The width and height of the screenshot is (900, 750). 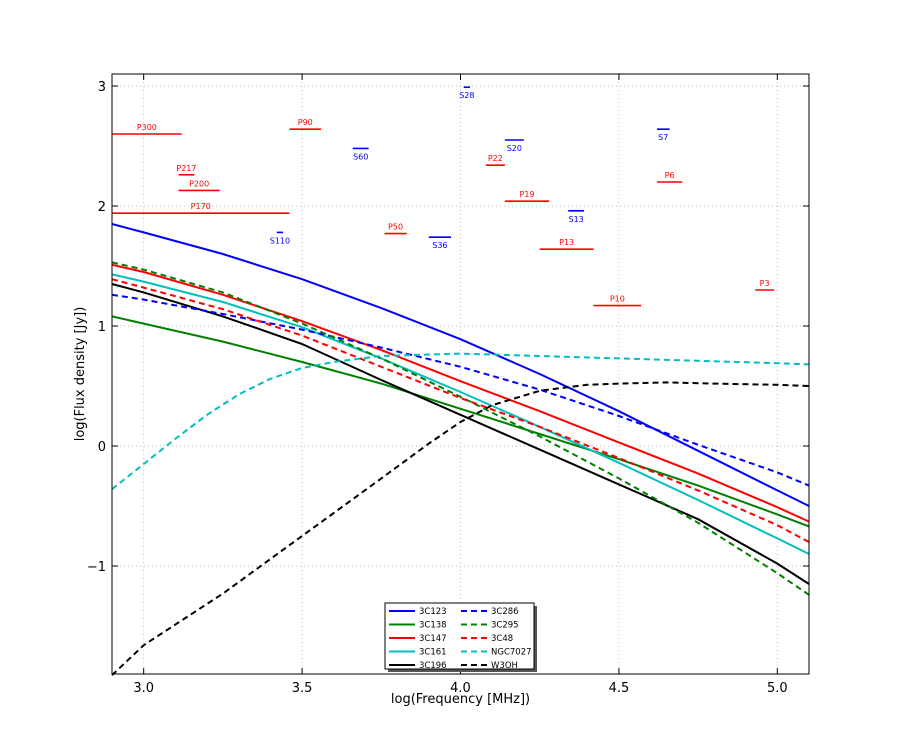 What do you see at coordinates (143, 688) in the screenshot?
I see `x-tick-label: 3.0` at bounding box center [143, 688].